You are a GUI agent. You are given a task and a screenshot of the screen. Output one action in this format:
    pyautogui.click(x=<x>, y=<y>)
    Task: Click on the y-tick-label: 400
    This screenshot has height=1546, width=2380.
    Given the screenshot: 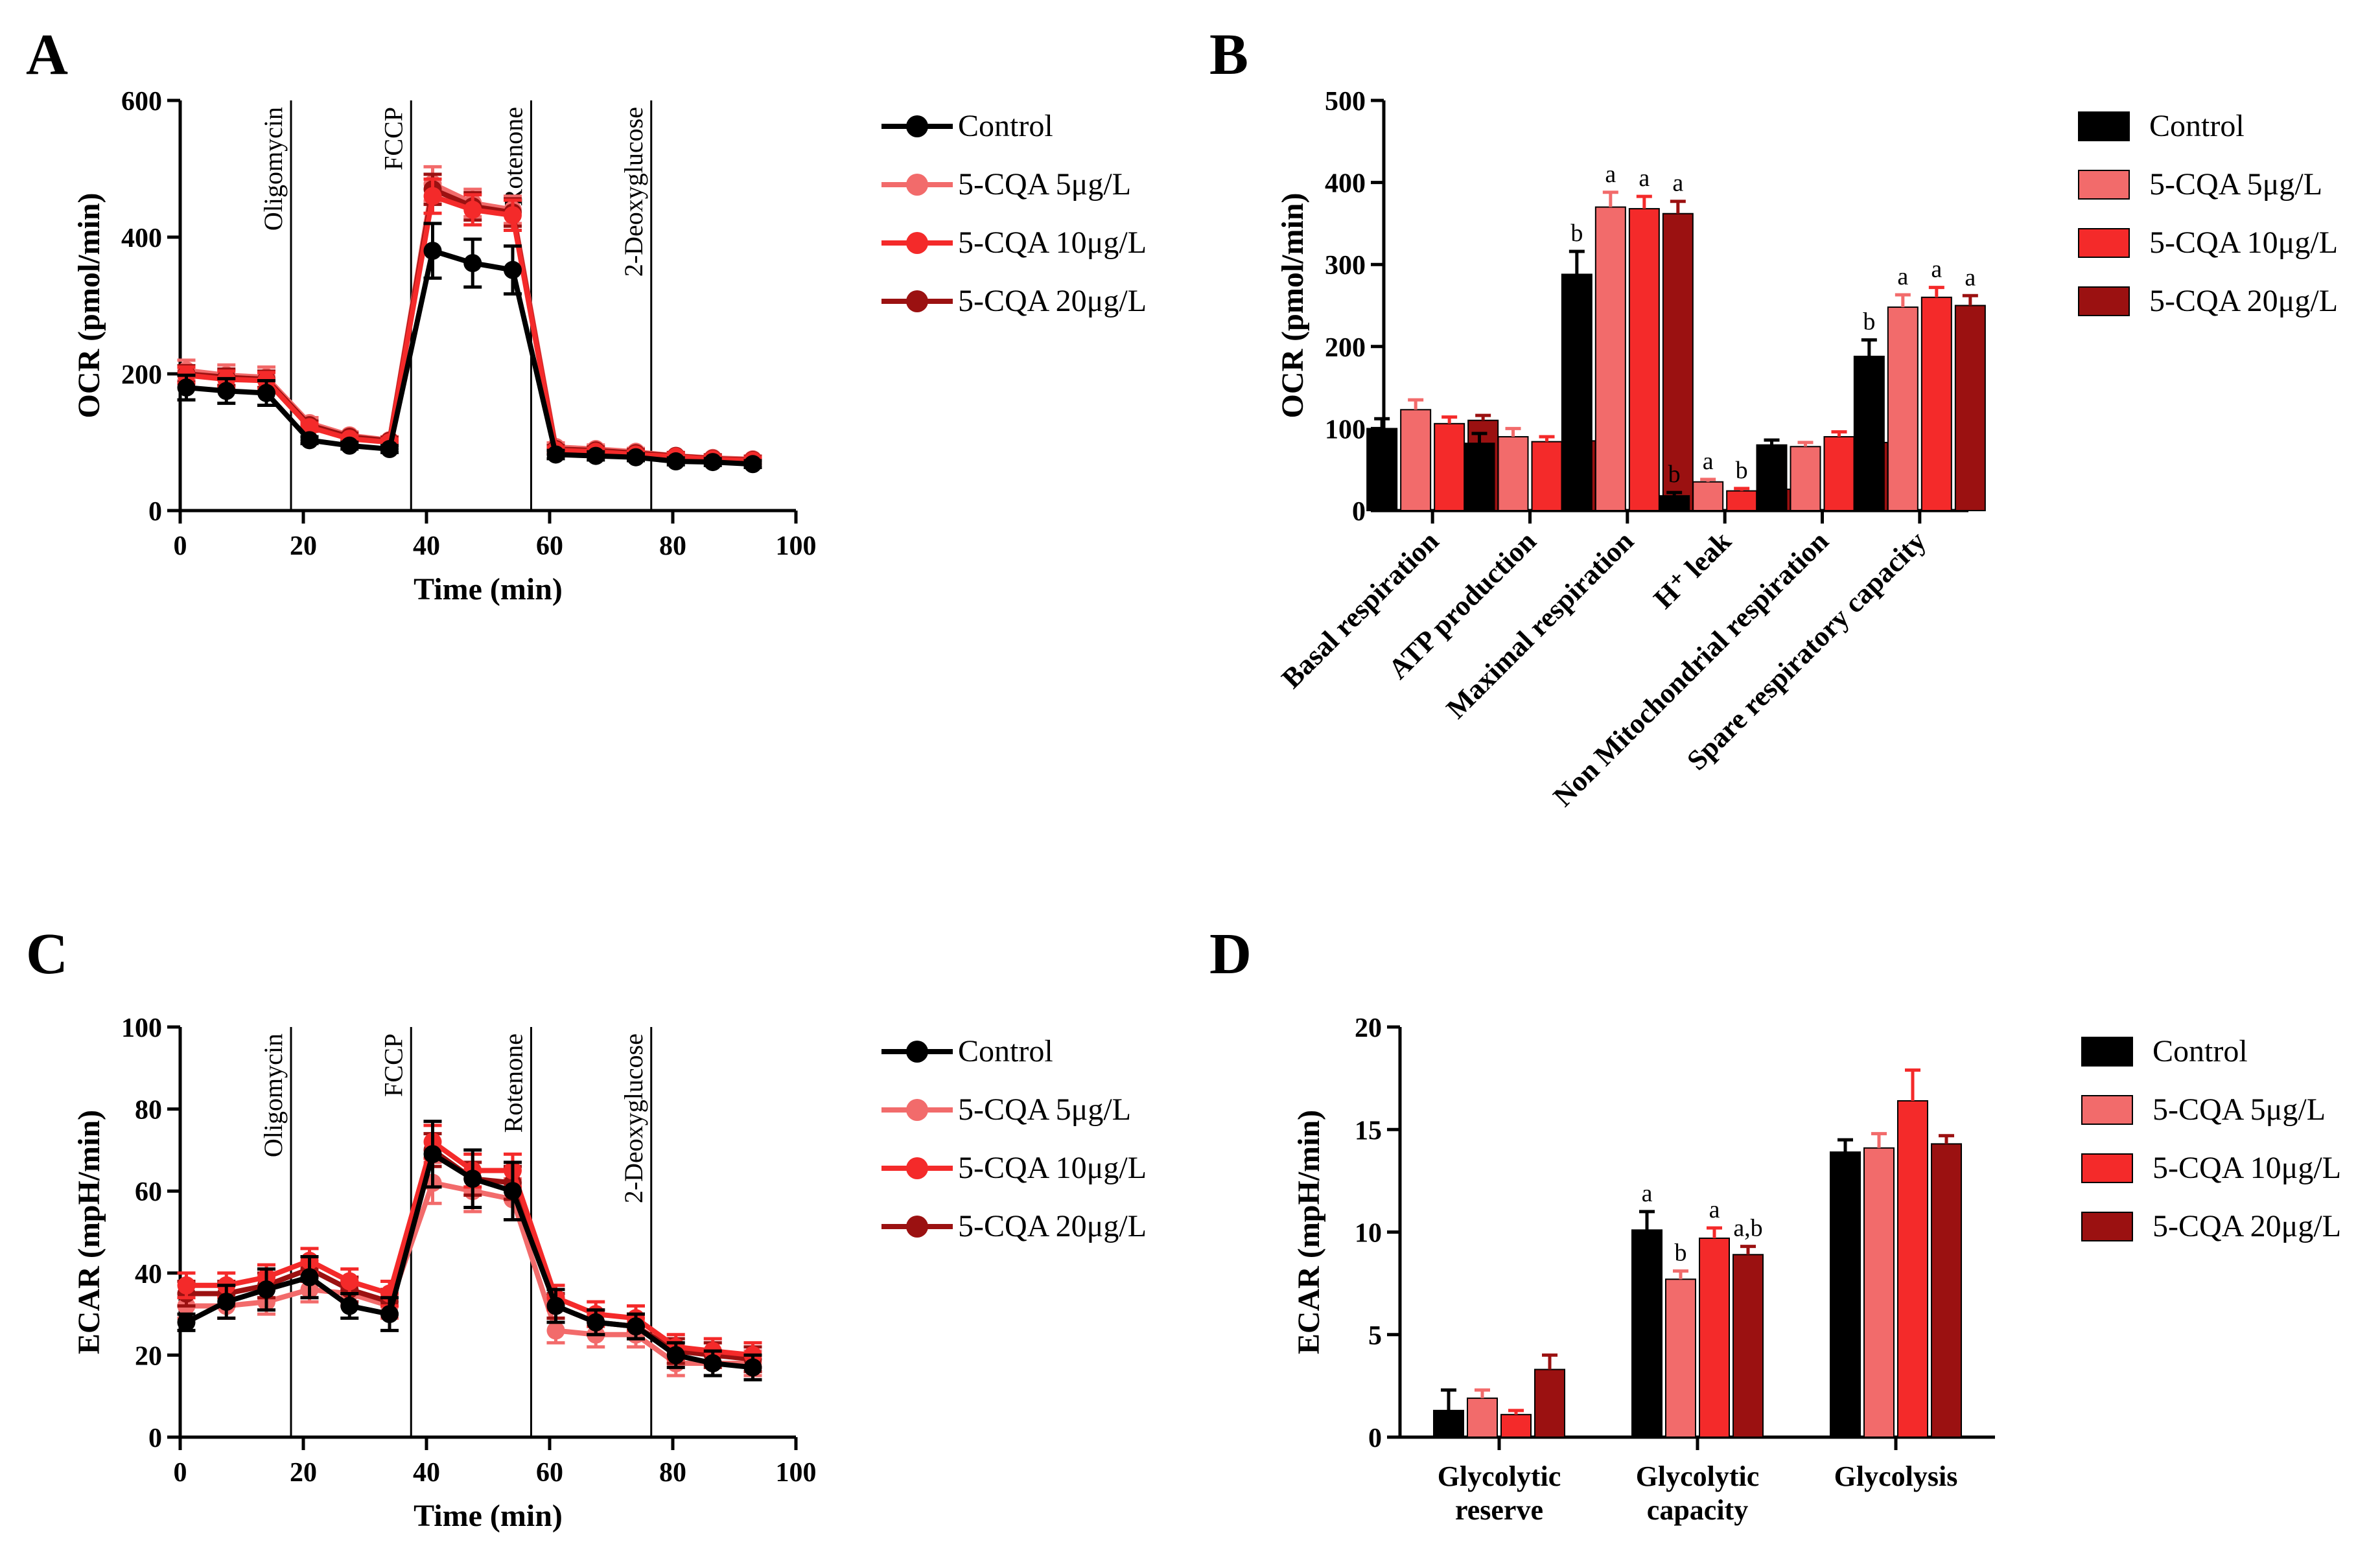 What is the action you would take?
    pyautogui.click(x=141, y=238)
    